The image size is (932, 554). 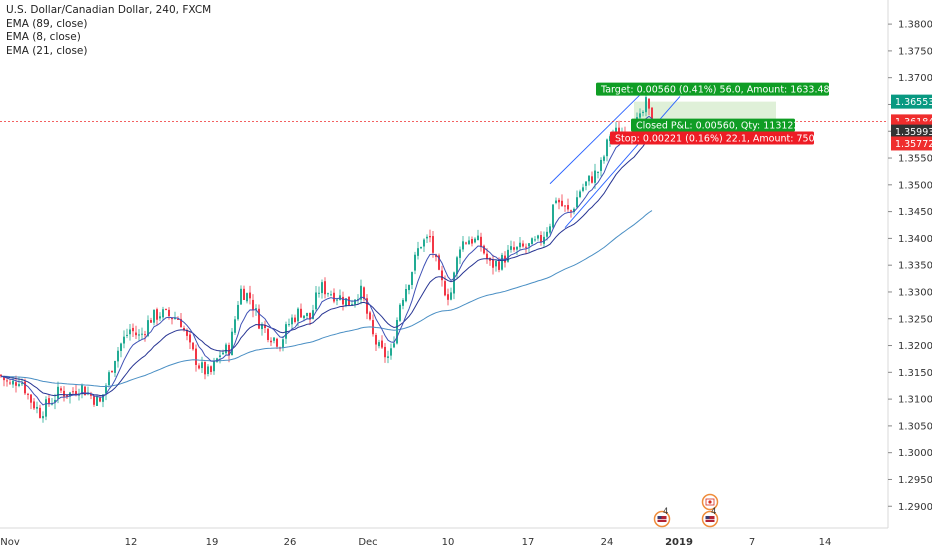 I want to click on x-tick-label: 7, so click(x=752, y=542).